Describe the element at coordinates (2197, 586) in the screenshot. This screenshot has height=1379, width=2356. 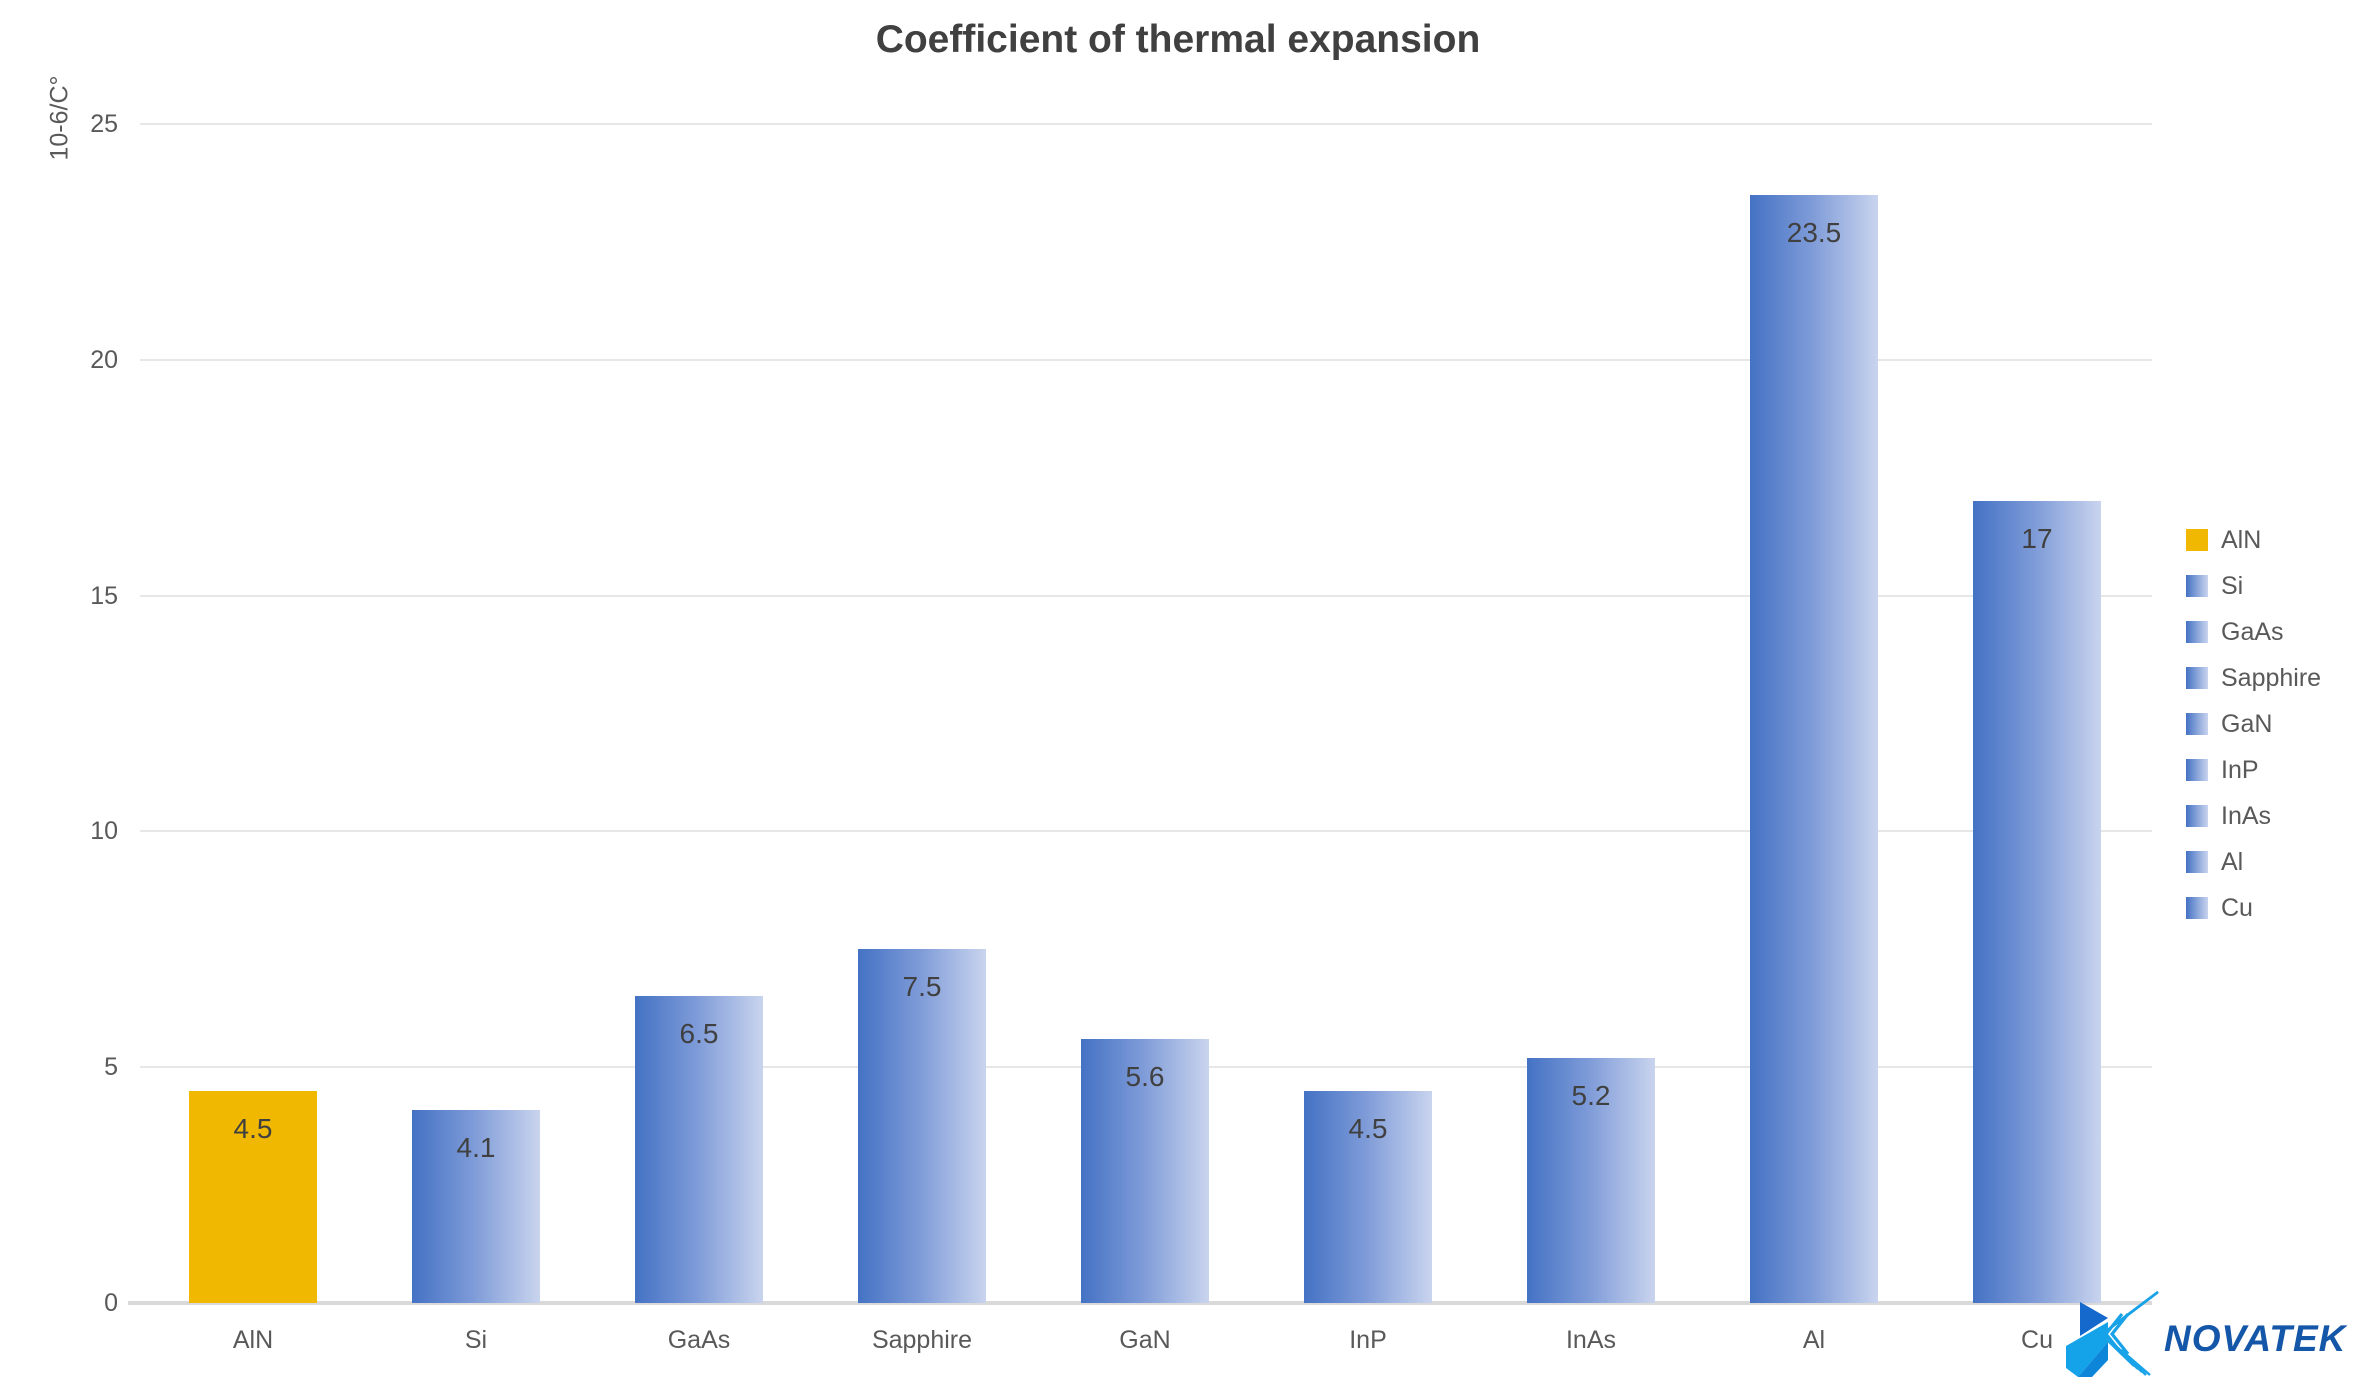
I see `legend-swatch-Si` at that location.